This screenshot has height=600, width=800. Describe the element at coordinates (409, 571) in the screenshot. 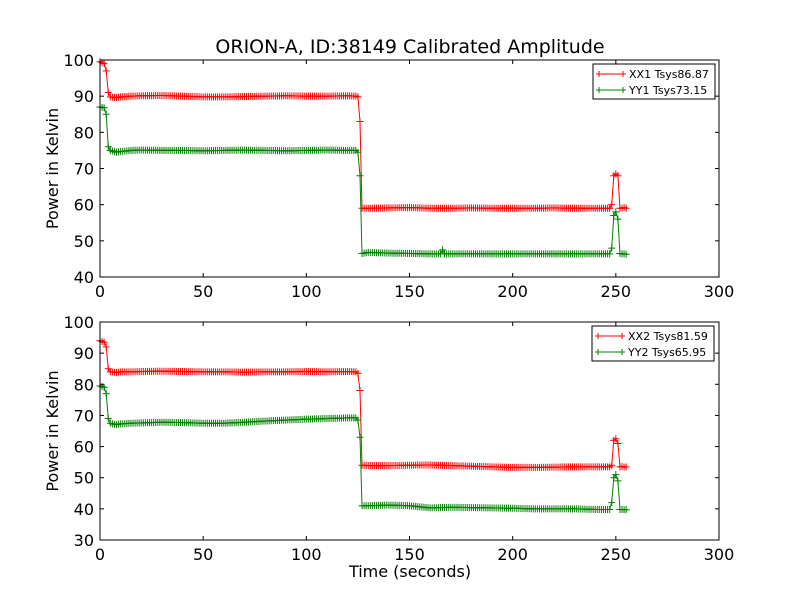

I see `x-axis-label: Time (seconds)` at that location.